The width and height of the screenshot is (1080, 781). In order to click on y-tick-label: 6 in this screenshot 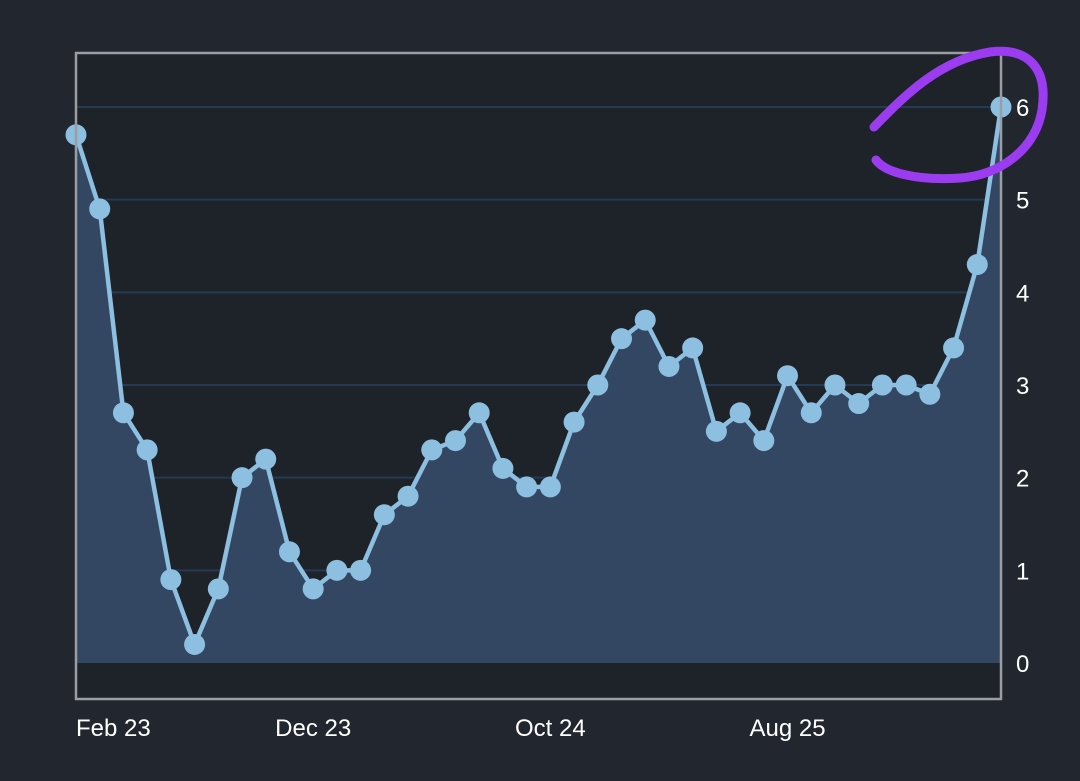, I will do `click(1022, 108)`.